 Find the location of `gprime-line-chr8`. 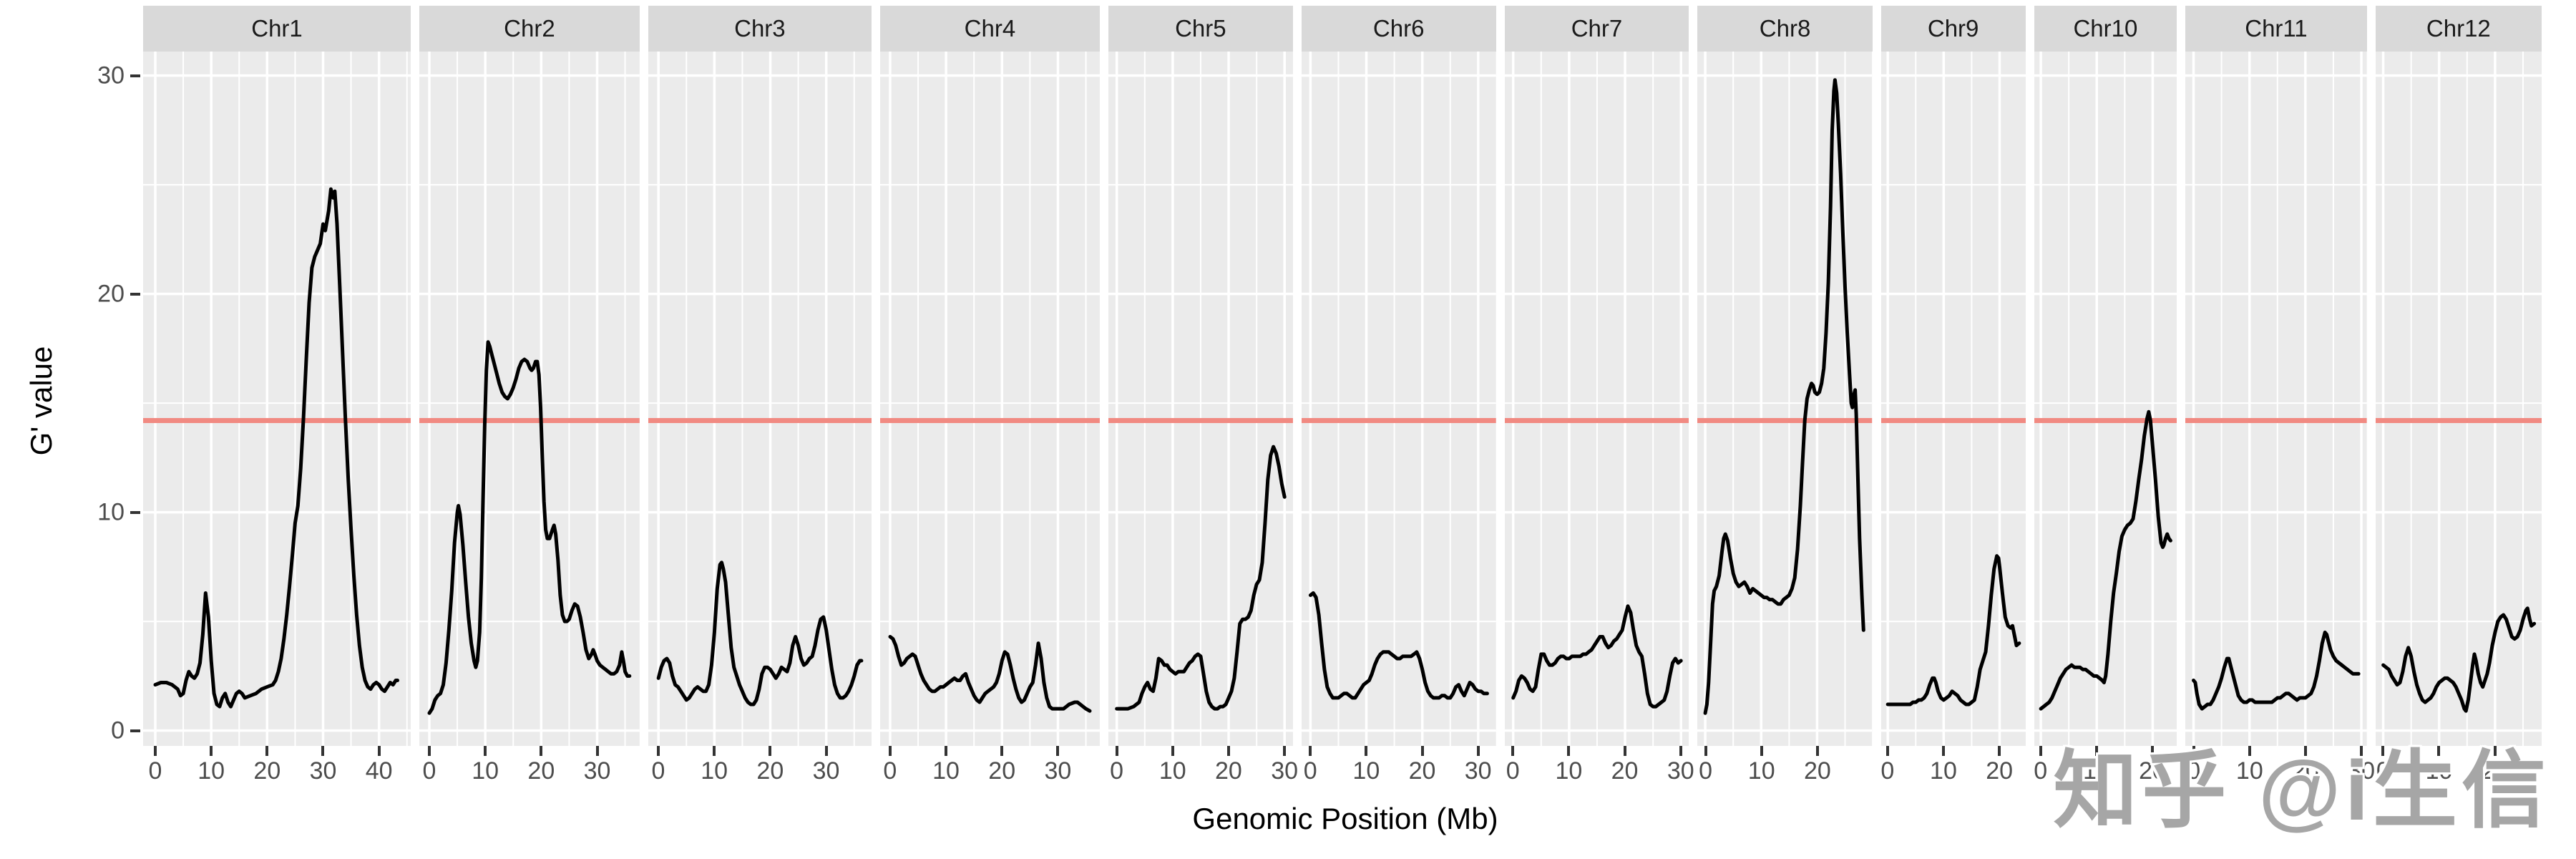

gprime-line-chr8 is located at coordinates (1785, 396).